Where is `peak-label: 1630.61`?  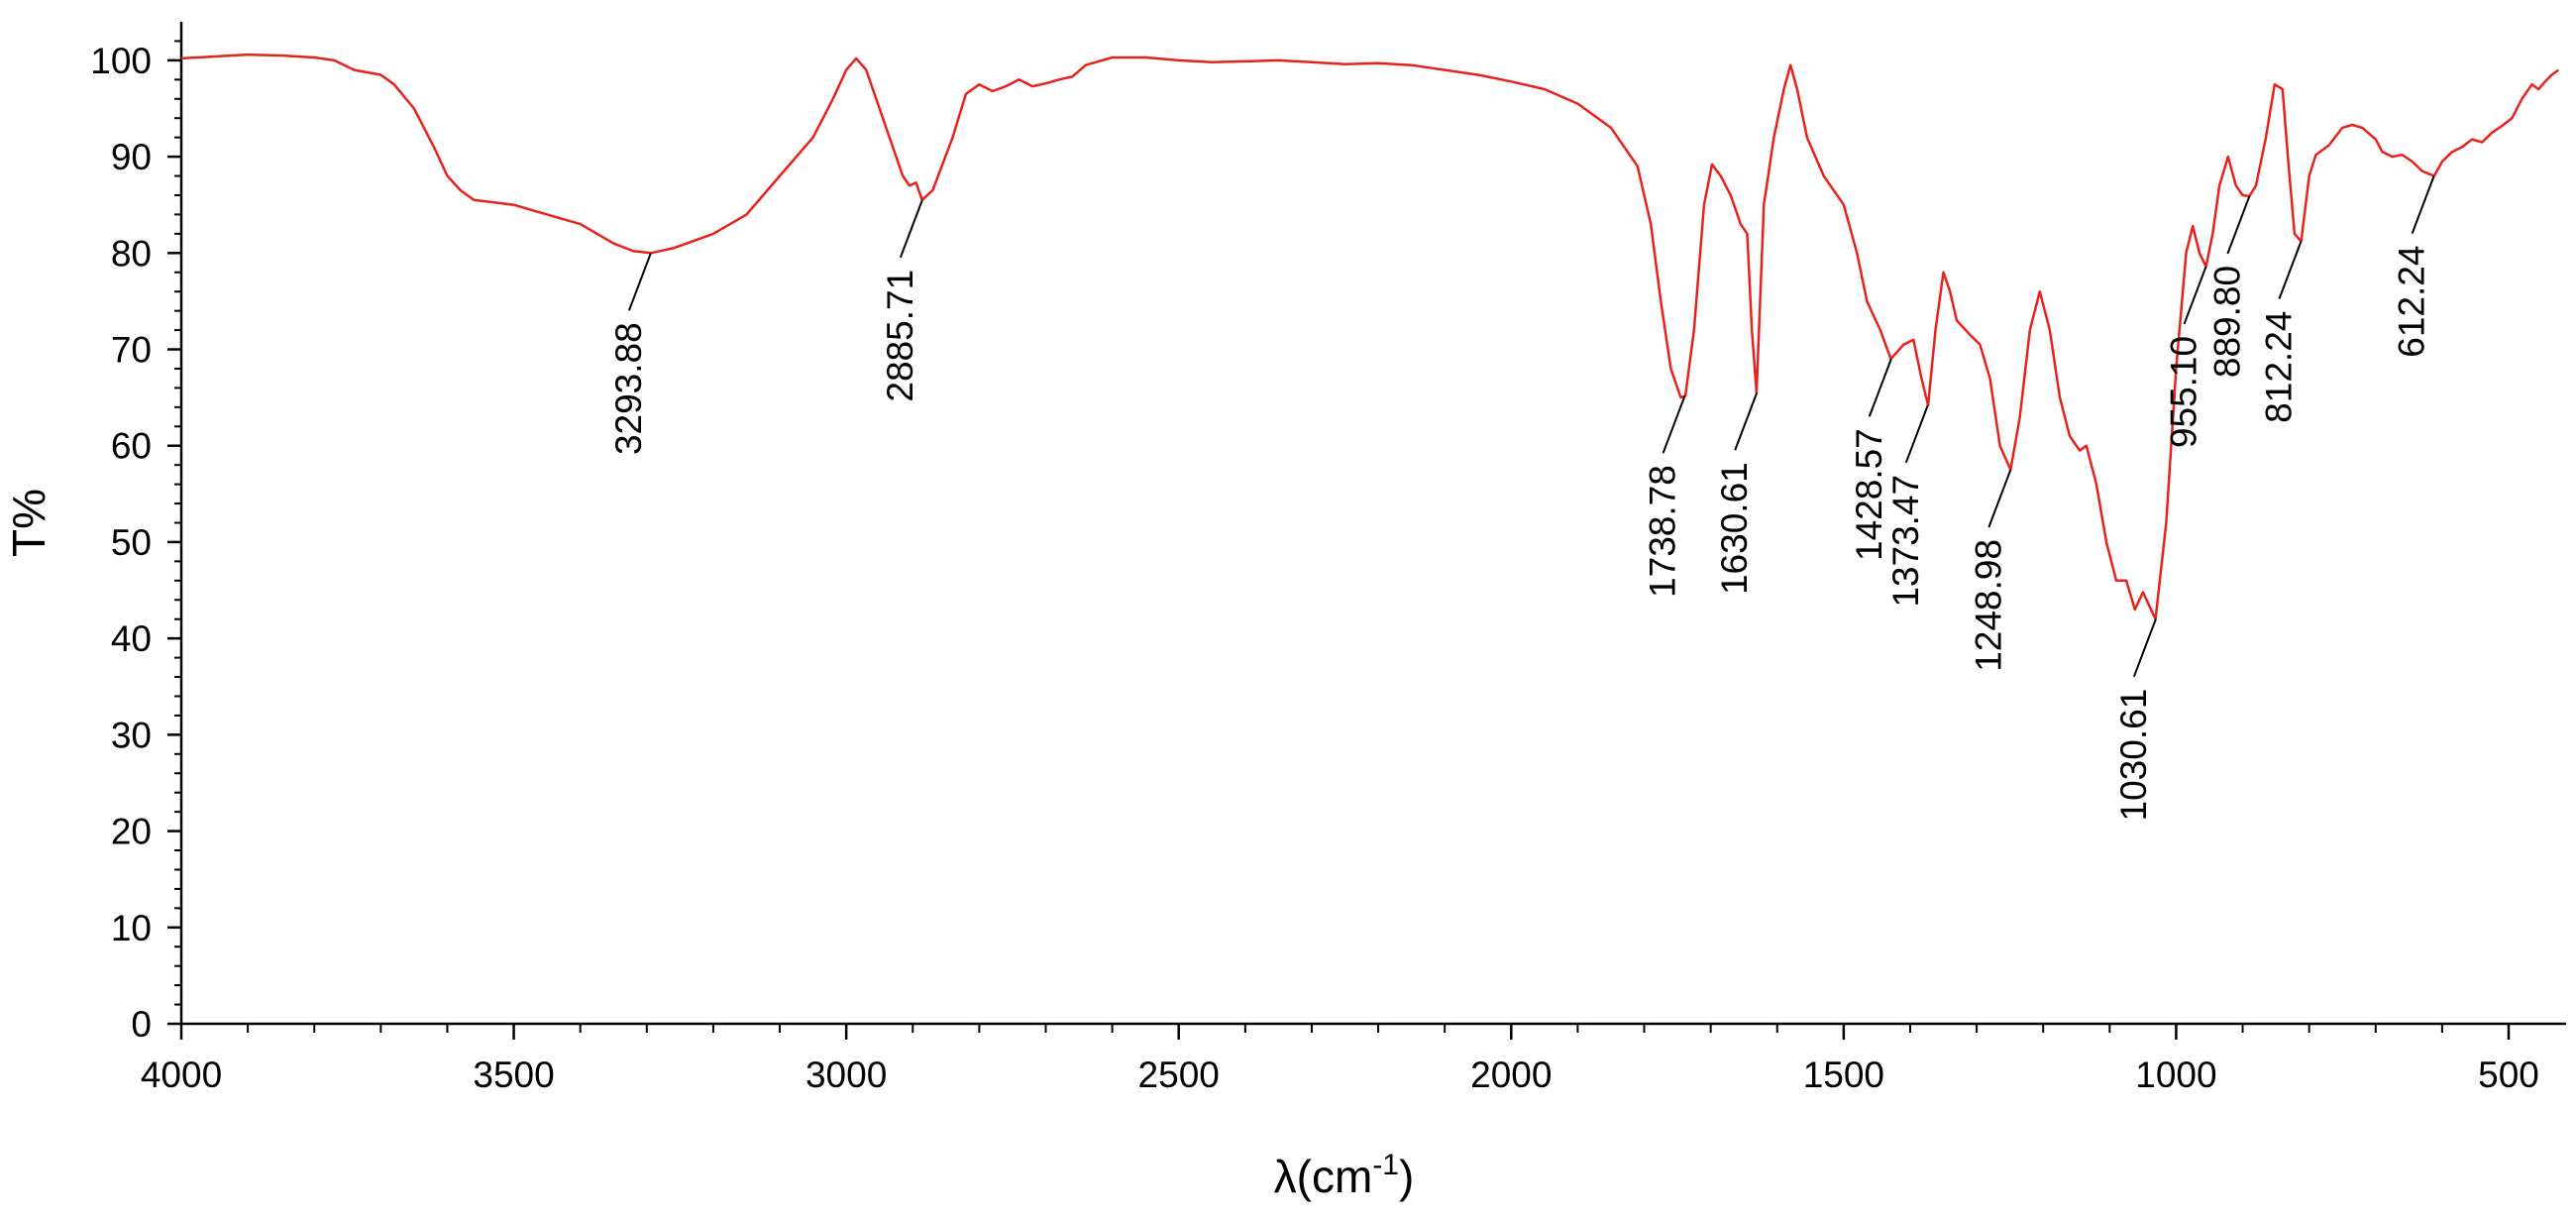
peak-label: 1630.61 is located at coordinates (1734, 528).